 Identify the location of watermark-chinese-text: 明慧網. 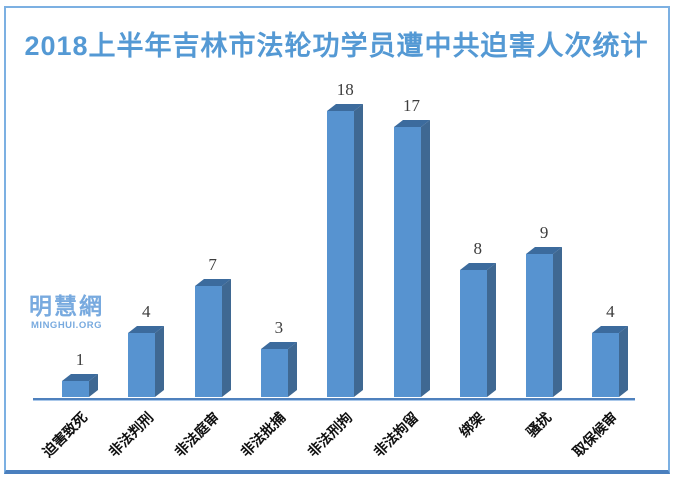
(66, 306).